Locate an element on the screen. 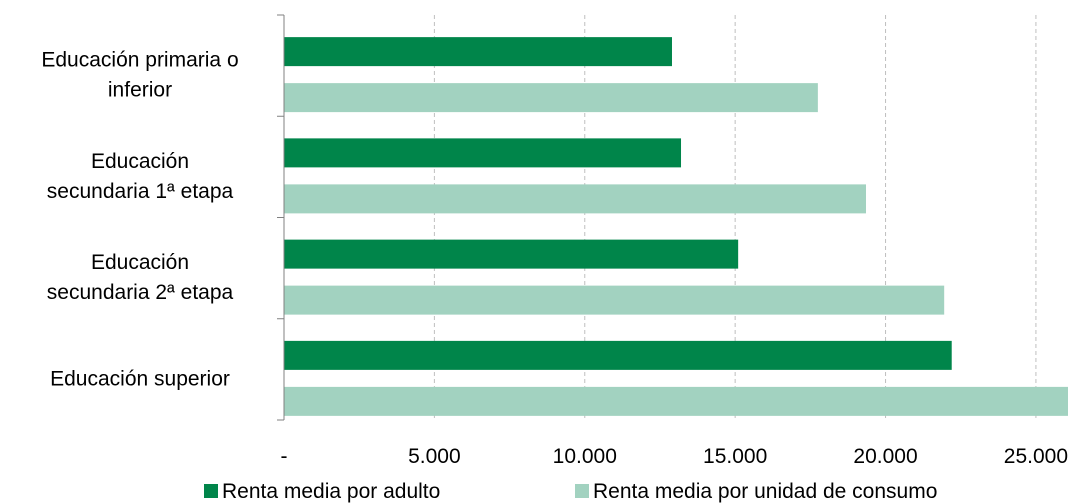 The image size is (1068, 504). x-tick-label: 20.000 is located at coordinates (885, 456).